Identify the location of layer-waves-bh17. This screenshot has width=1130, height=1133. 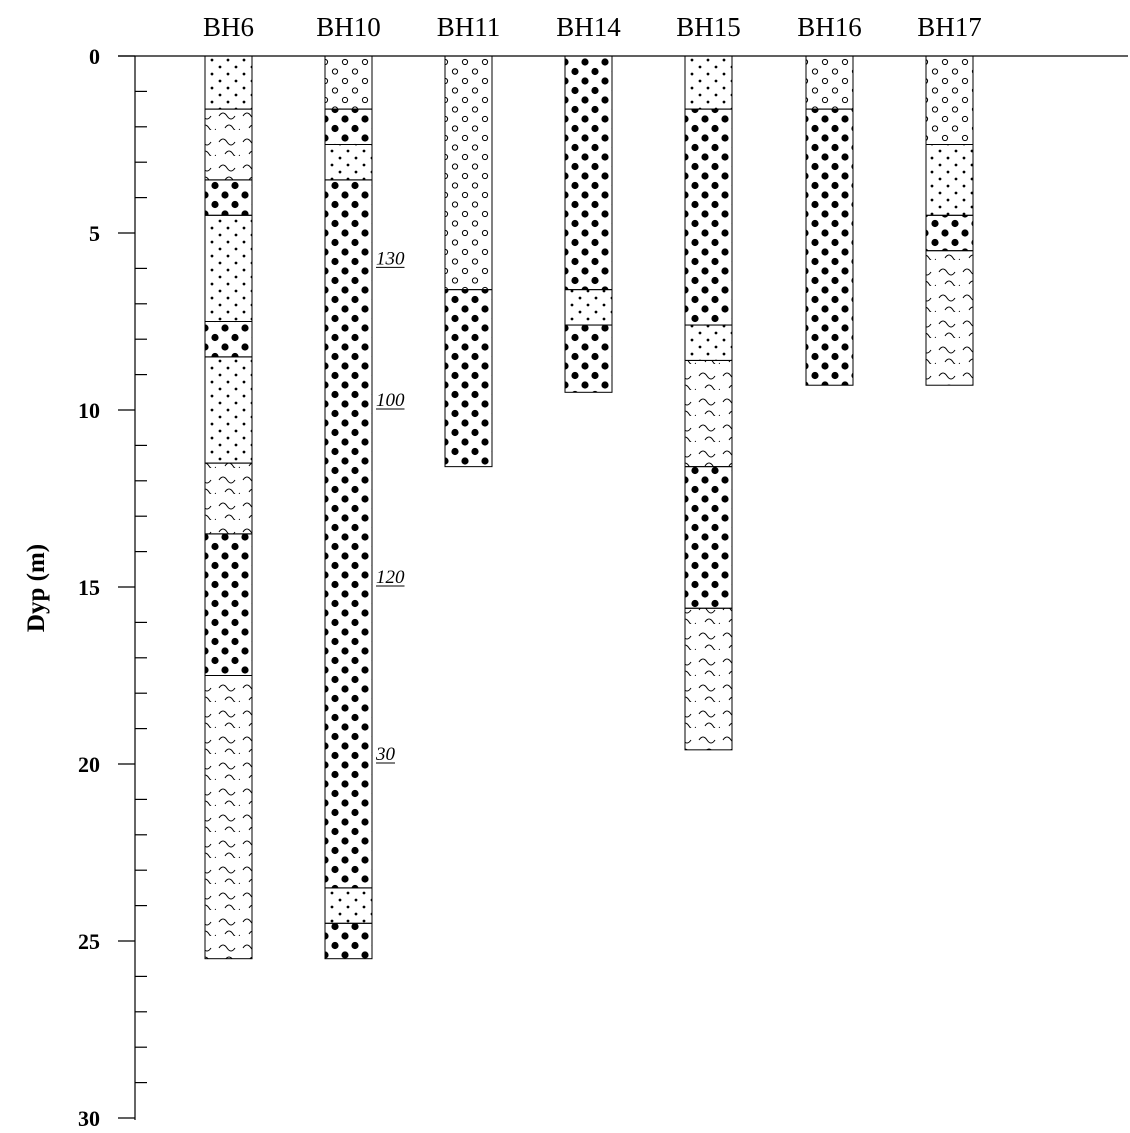
(949, 318).